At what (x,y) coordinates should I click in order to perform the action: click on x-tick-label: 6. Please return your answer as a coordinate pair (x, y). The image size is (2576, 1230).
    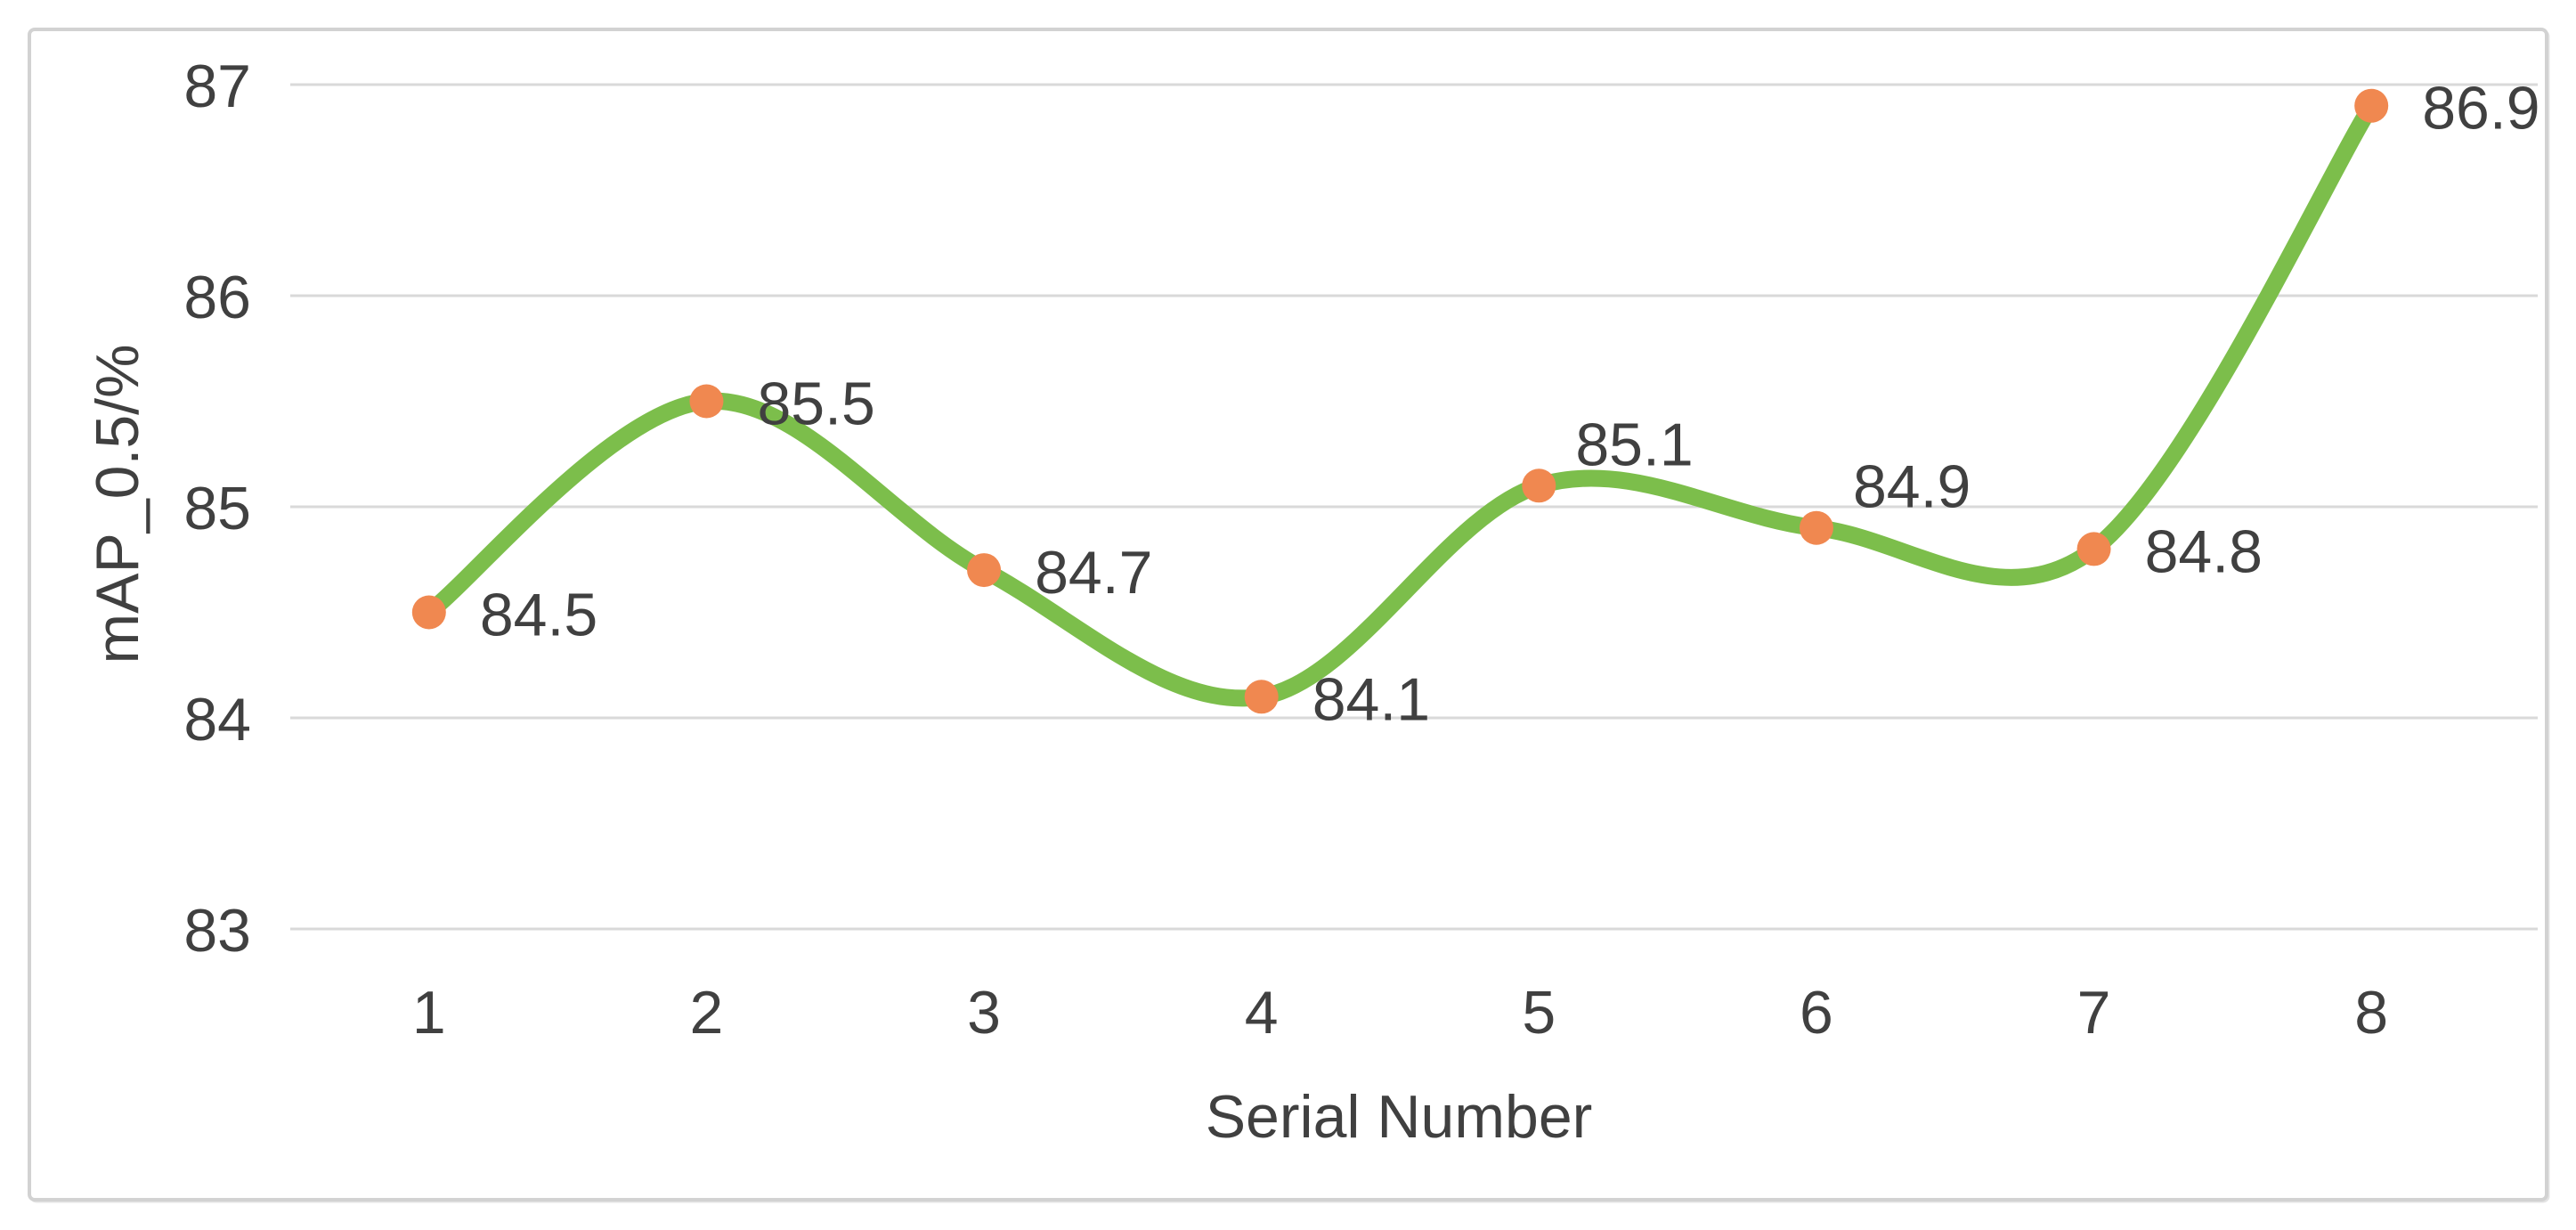
    Looking at the image, I should click on (1816, 1013).